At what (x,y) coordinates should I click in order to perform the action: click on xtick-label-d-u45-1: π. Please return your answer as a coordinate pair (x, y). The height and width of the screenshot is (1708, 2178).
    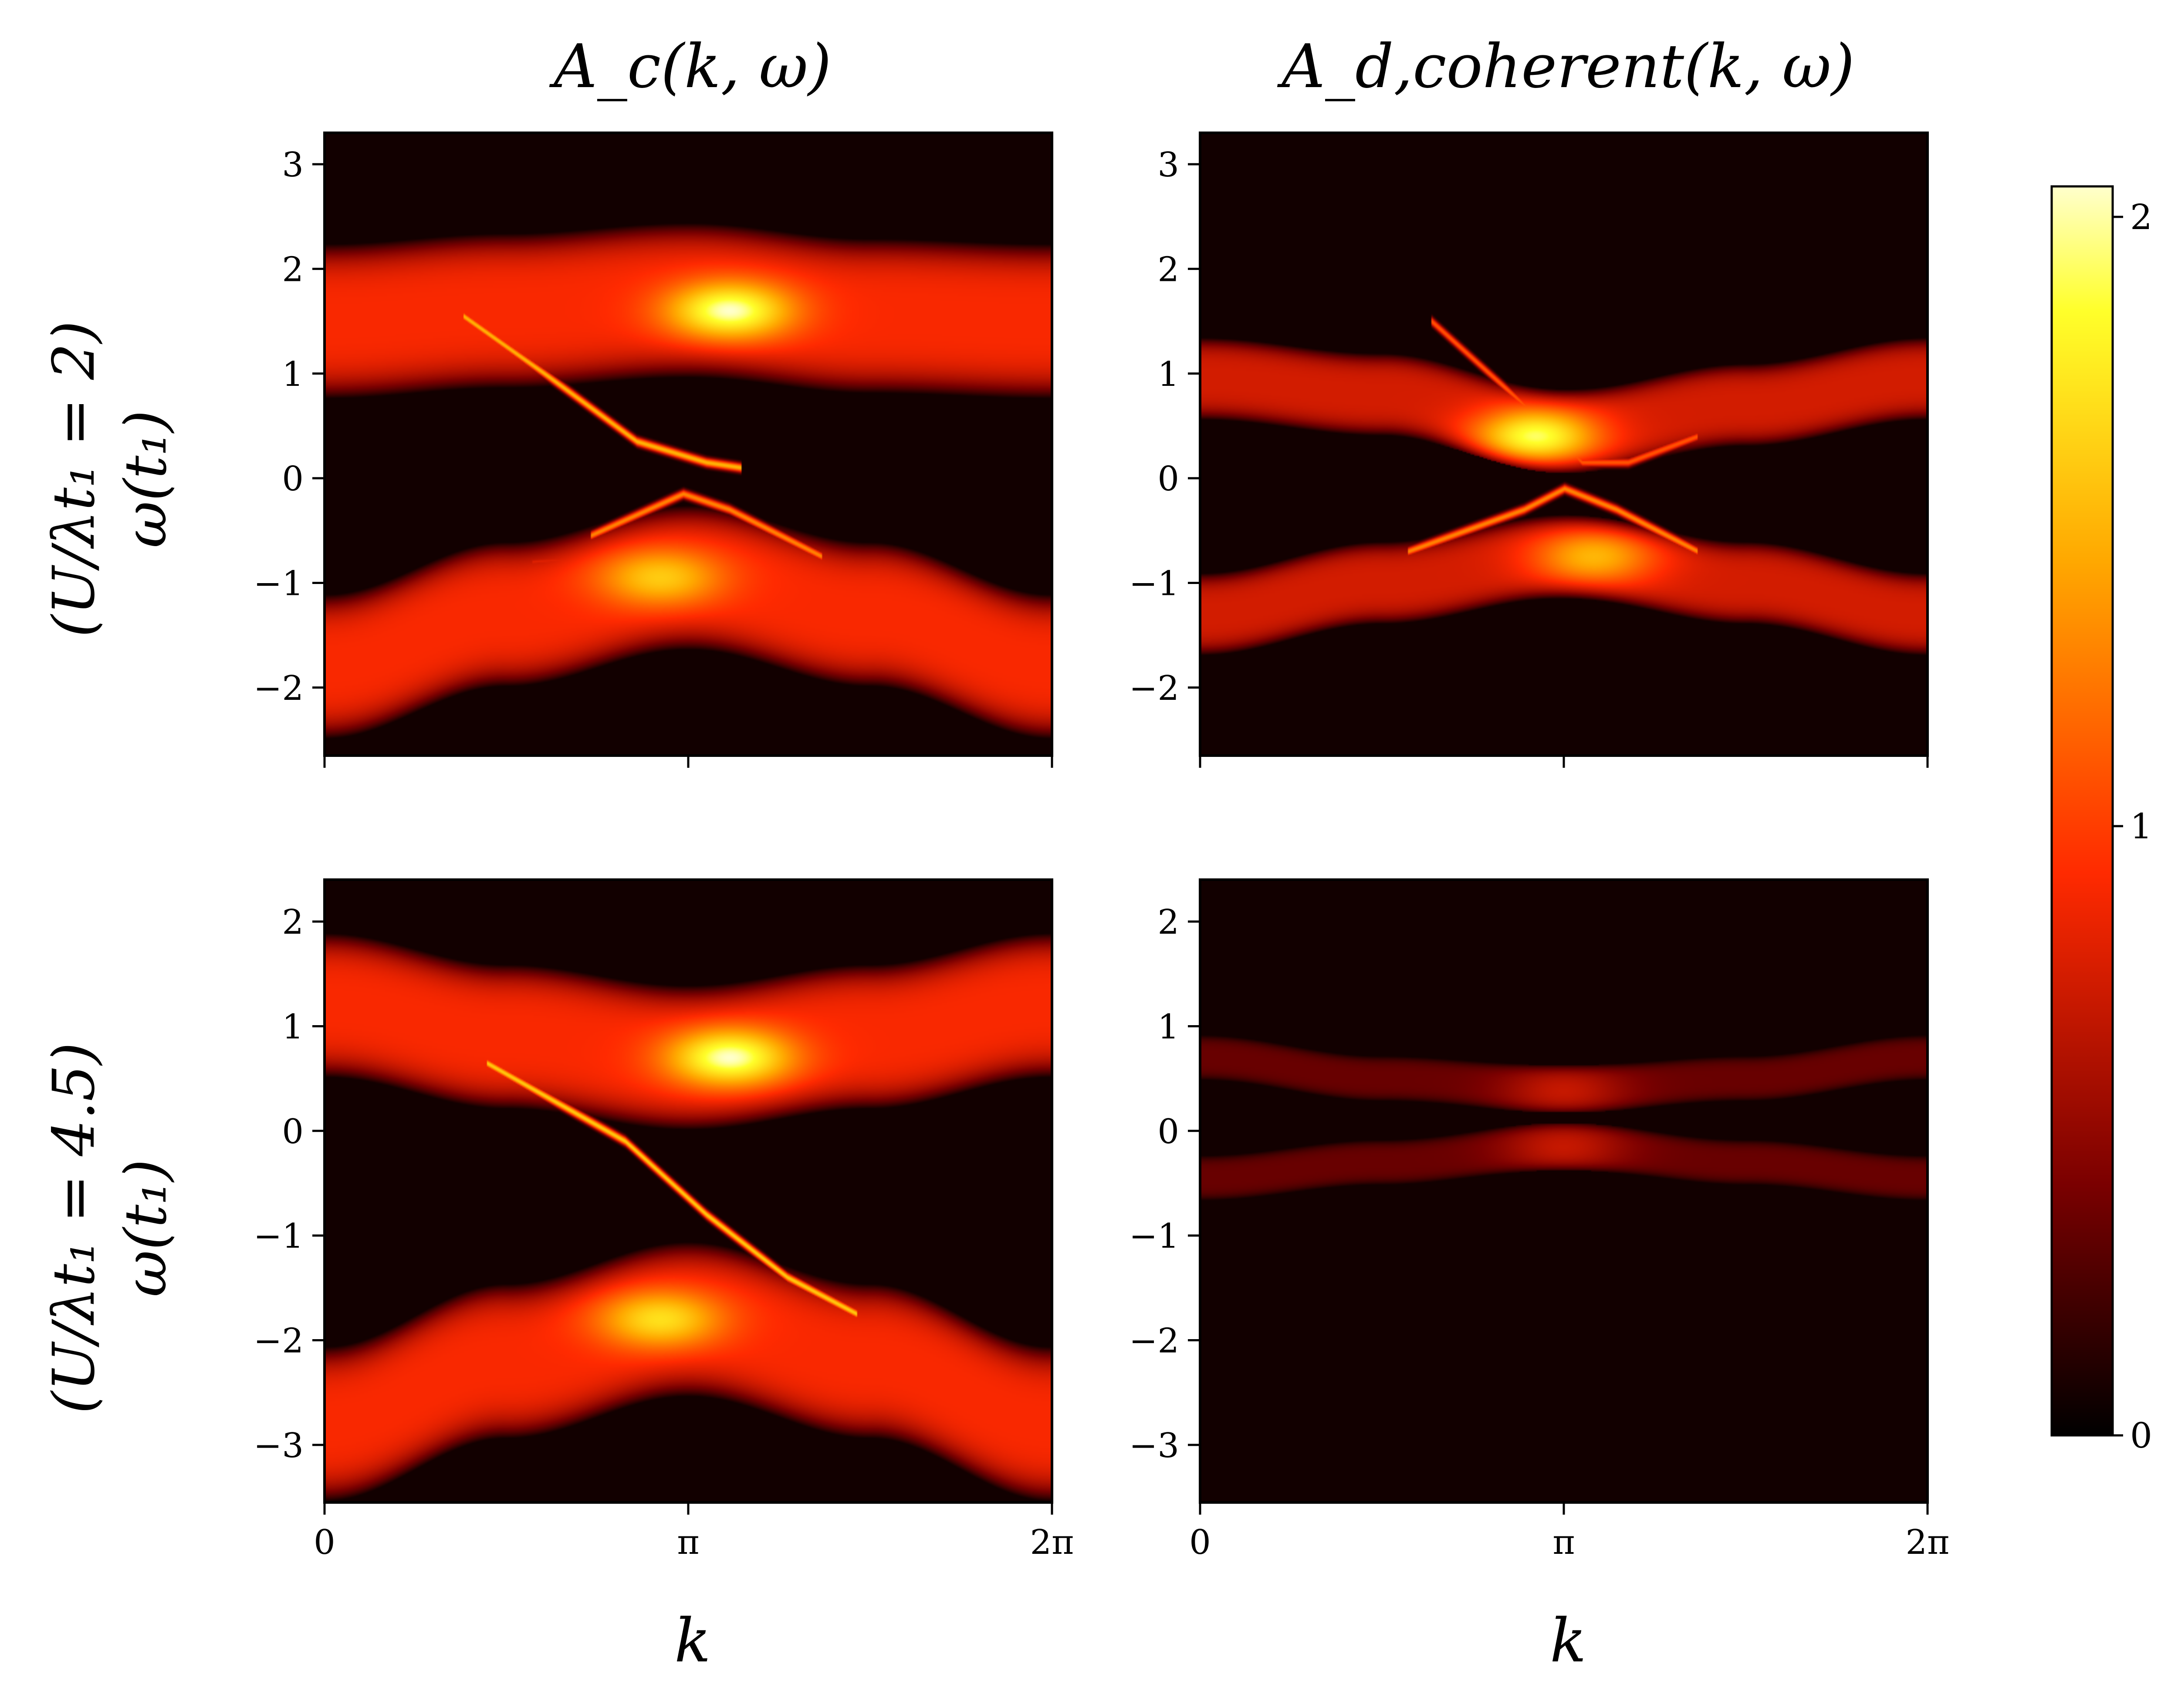
    Looking at the image, I should click on (1563, 1542).